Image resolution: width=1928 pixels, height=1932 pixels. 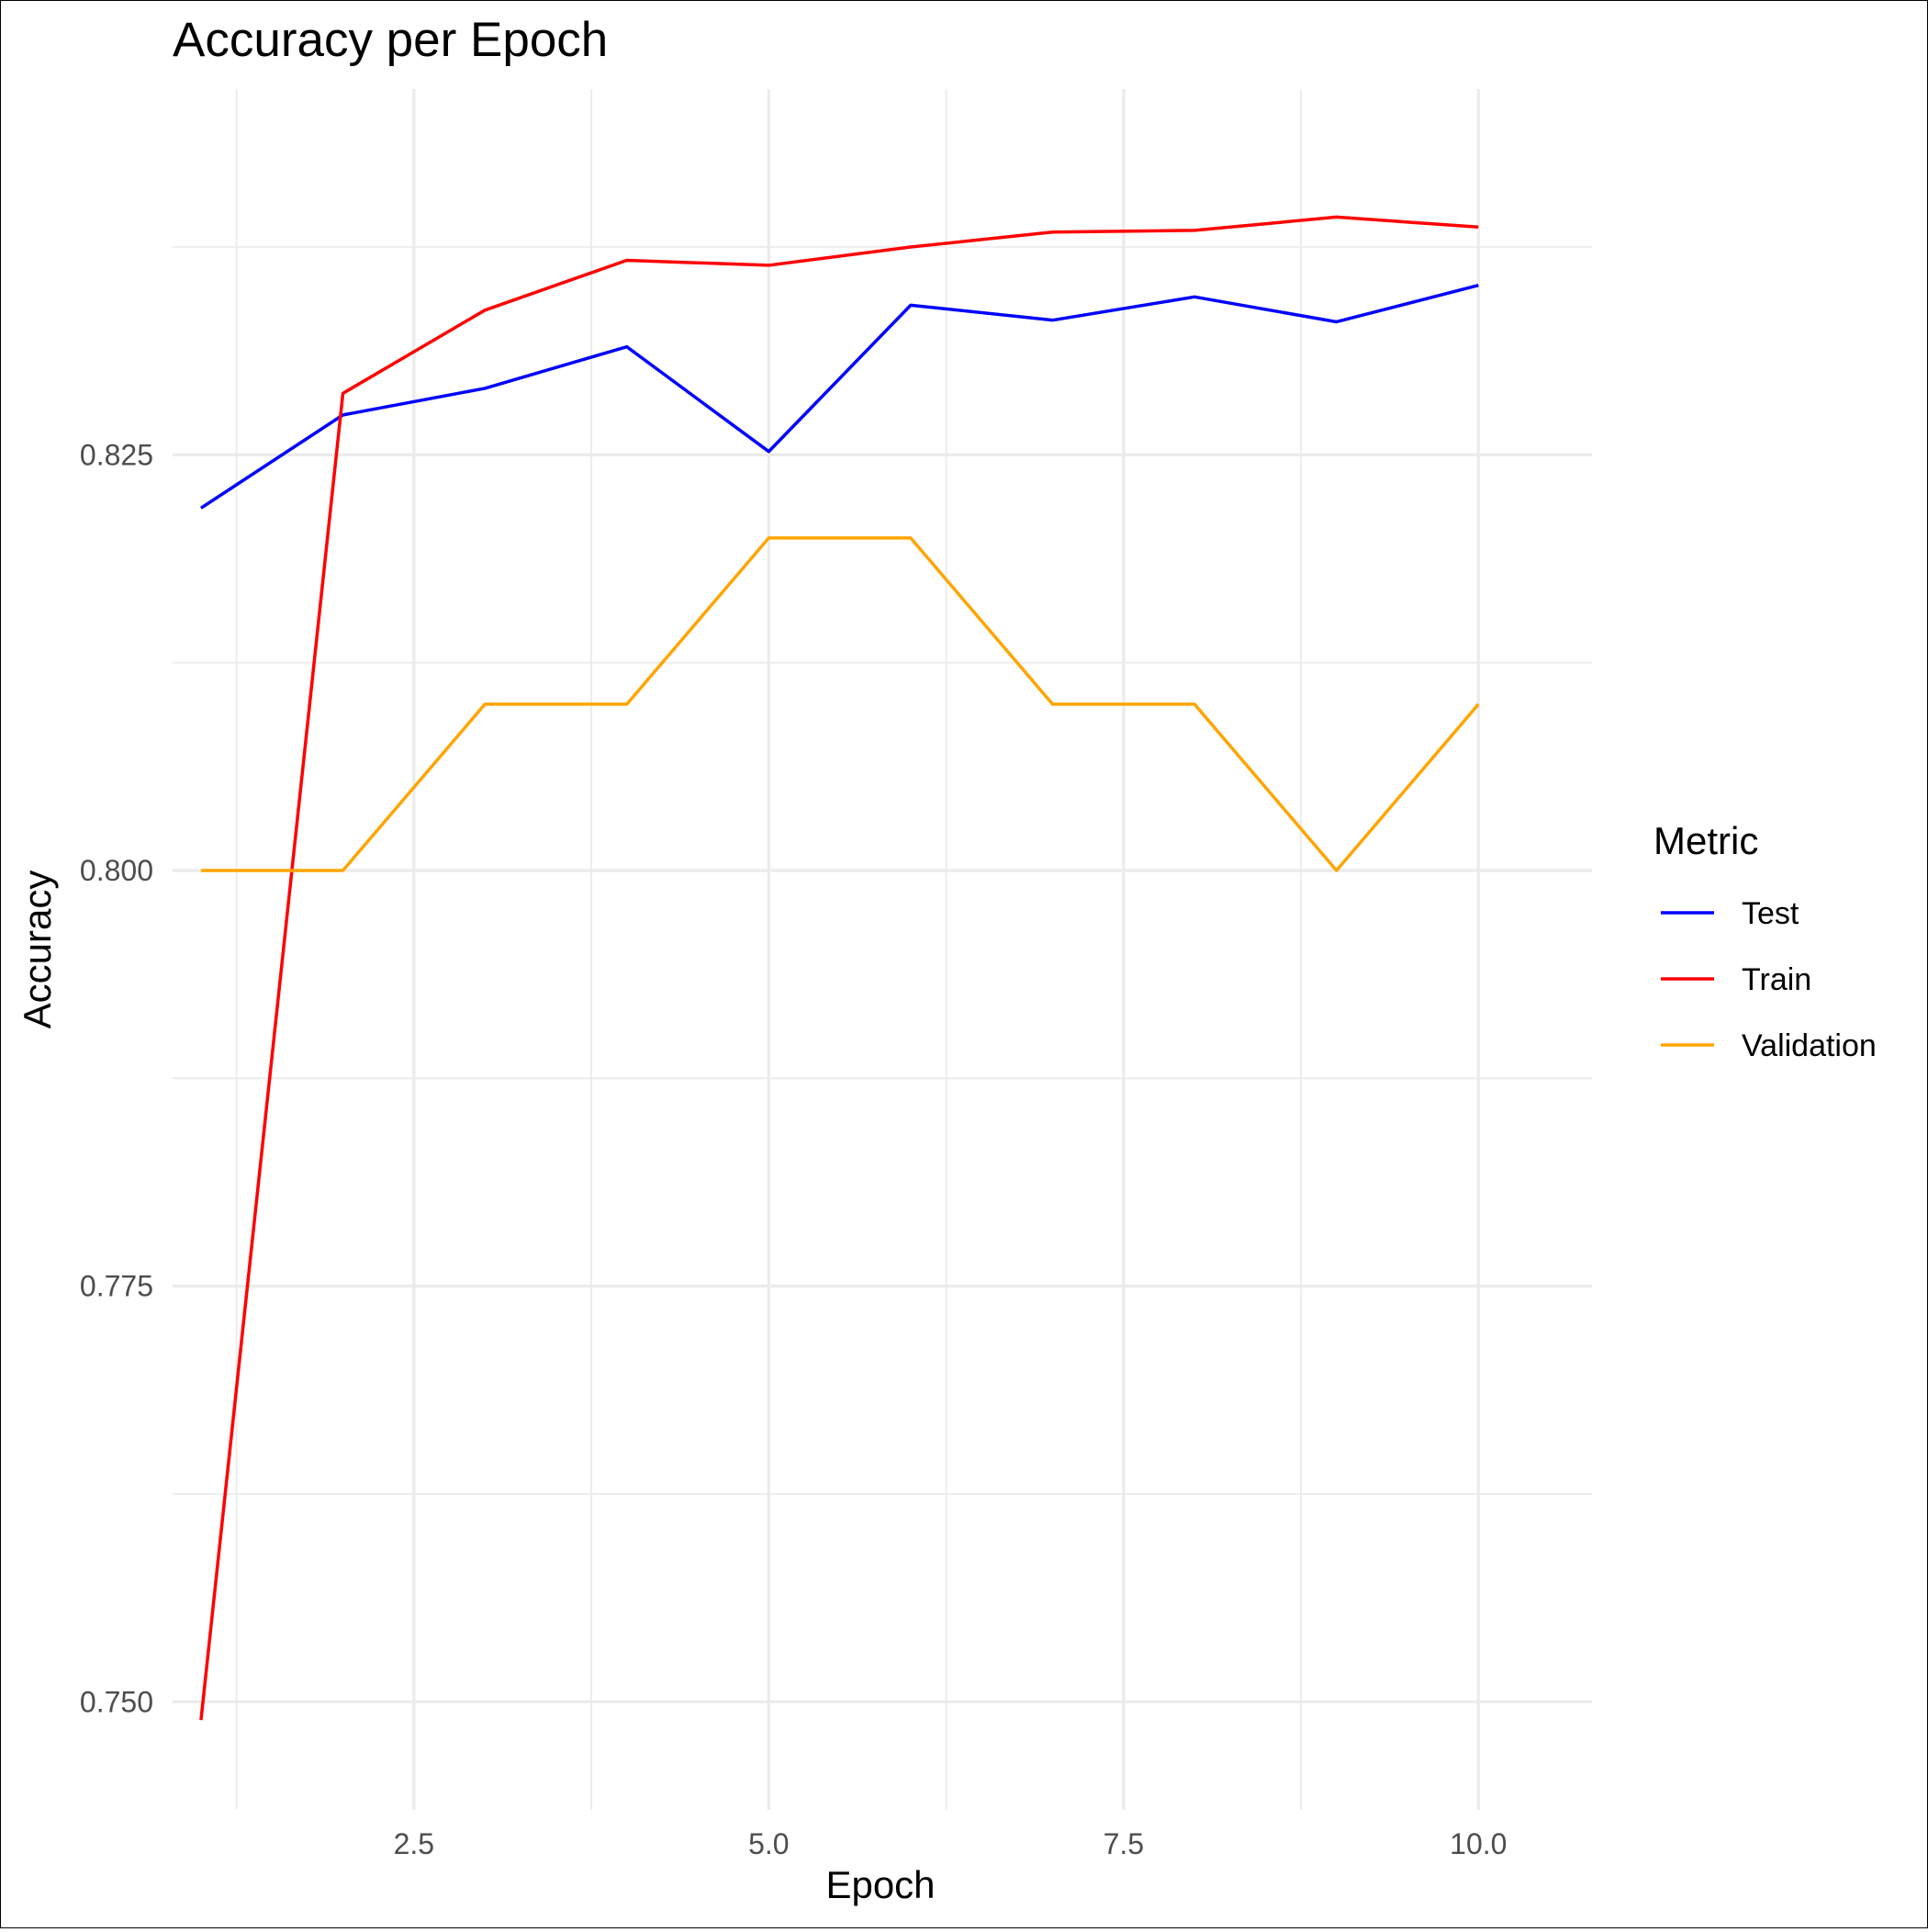 What do you see at coordinates (1765, 941) in the screenshot?
I see `legend: Metric Test Train Validation` at bounding box center [1765, 941].